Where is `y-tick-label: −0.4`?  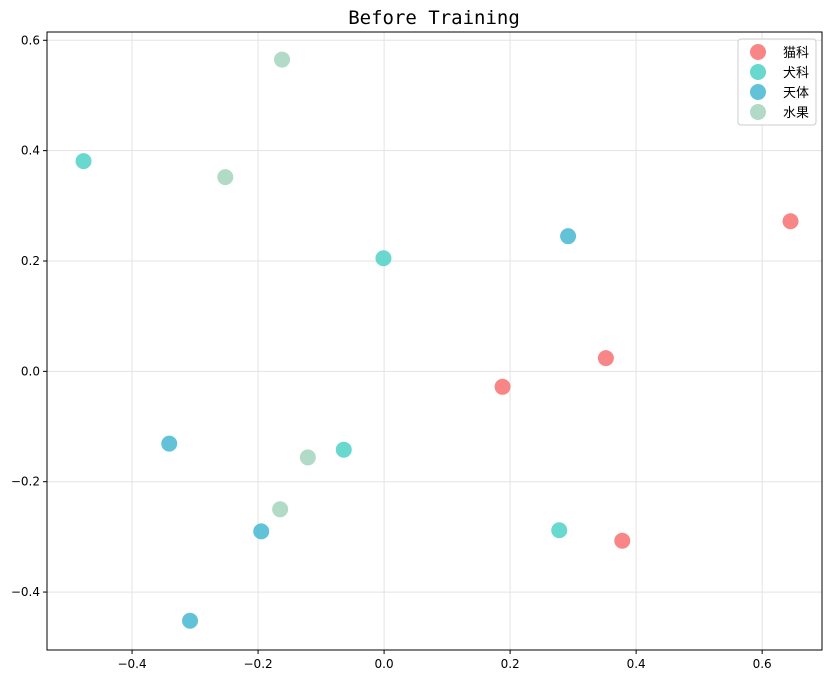 y-tick-label: −0.4 is located at coordinates (25, 592).